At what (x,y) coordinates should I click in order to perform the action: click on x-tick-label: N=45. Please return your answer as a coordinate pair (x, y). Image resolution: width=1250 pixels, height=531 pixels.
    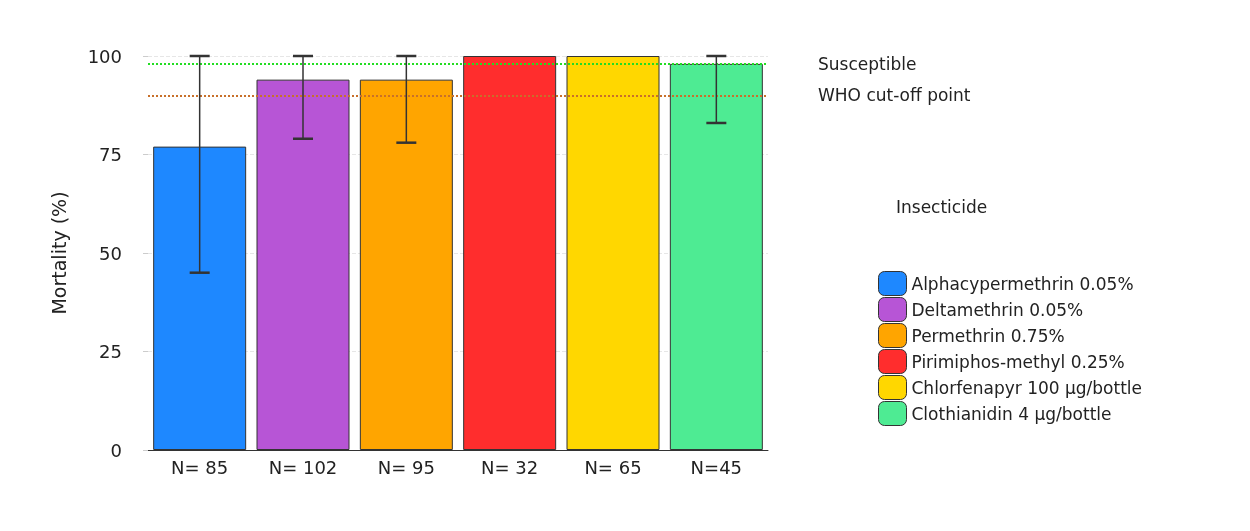
    Looking at the image, I should click on (716, 467).